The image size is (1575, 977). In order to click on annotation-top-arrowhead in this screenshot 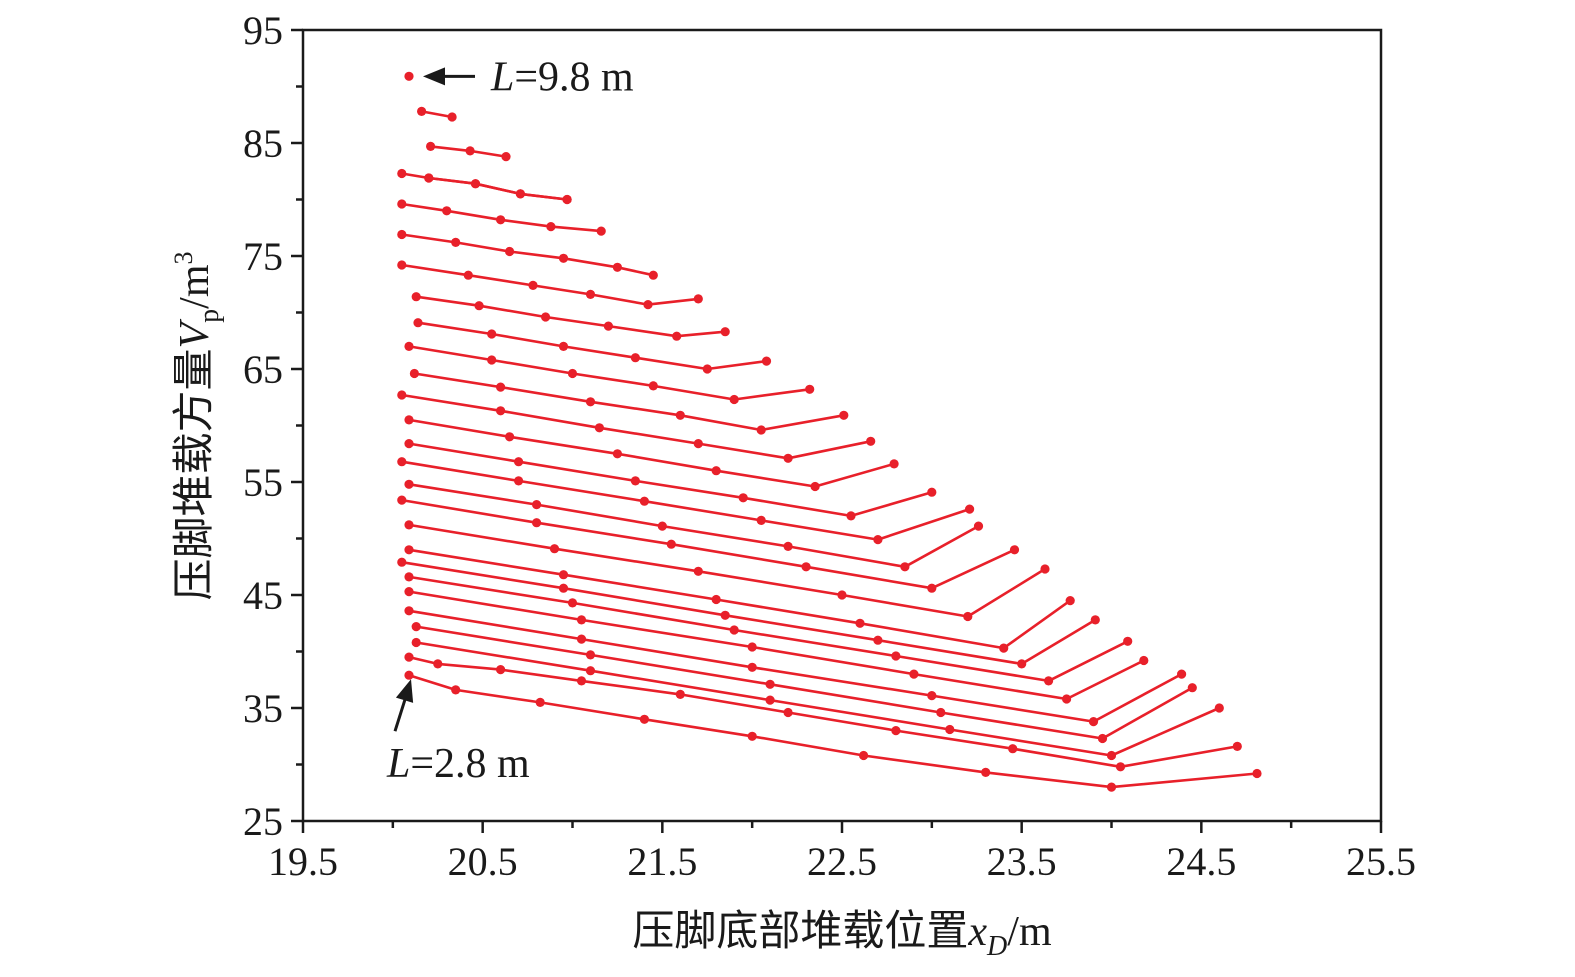, I will do `click(434, 76)`.